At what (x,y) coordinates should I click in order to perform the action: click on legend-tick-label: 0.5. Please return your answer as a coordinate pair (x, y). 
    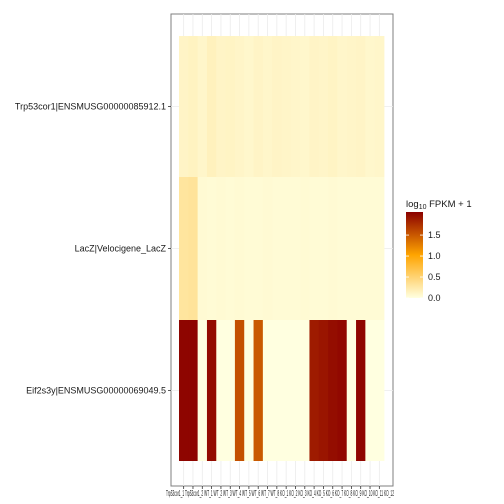
    Looking at the image, I should click on (434, 277).